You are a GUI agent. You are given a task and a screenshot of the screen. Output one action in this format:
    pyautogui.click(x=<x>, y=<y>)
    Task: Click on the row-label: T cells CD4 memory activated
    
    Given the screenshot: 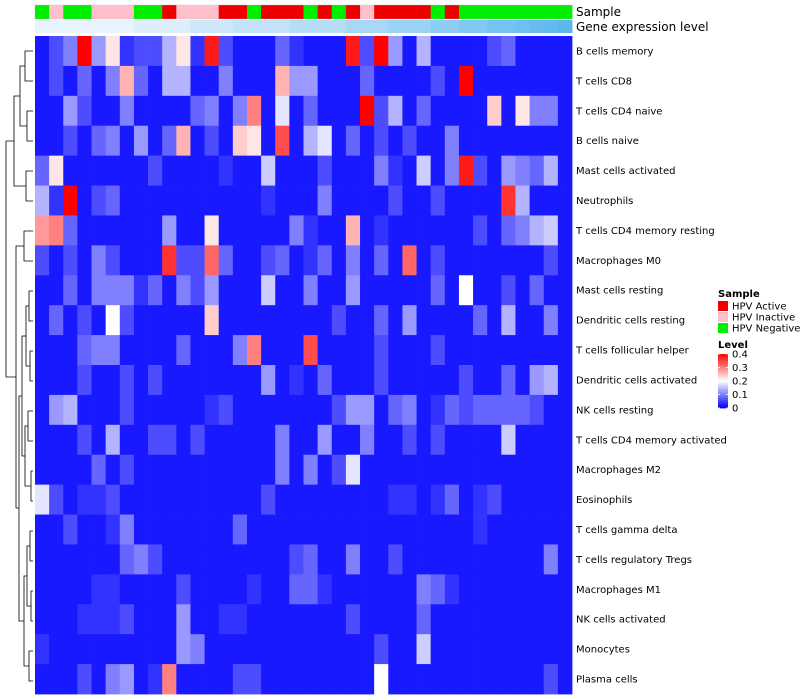 What is the action you would take?
    pyautogui.click(x=651, y=440)
    